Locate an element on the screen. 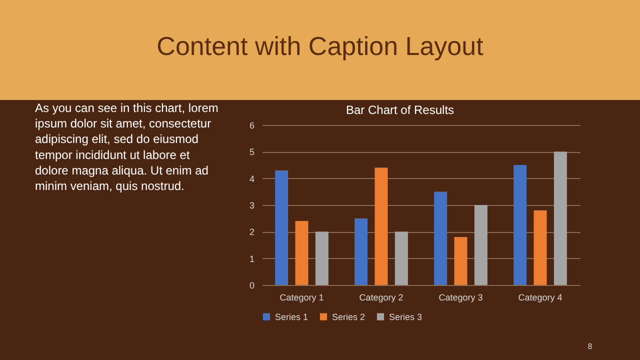 This screenshot has height=360, width=640. y-tick-label: 2 is located at coordinates (251, 232).